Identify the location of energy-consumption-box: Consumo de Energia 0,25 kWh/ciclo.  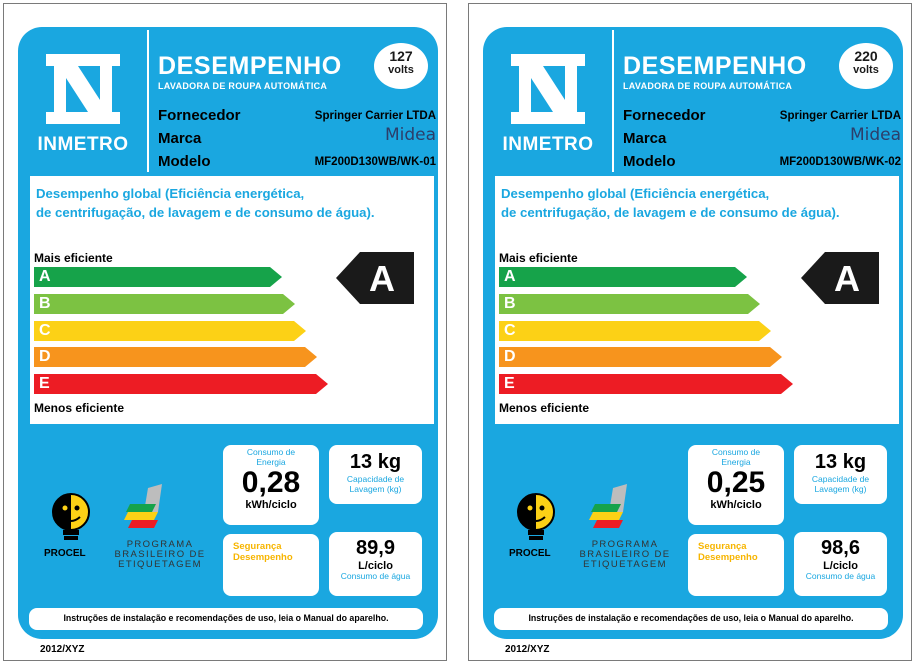
(736, 485).